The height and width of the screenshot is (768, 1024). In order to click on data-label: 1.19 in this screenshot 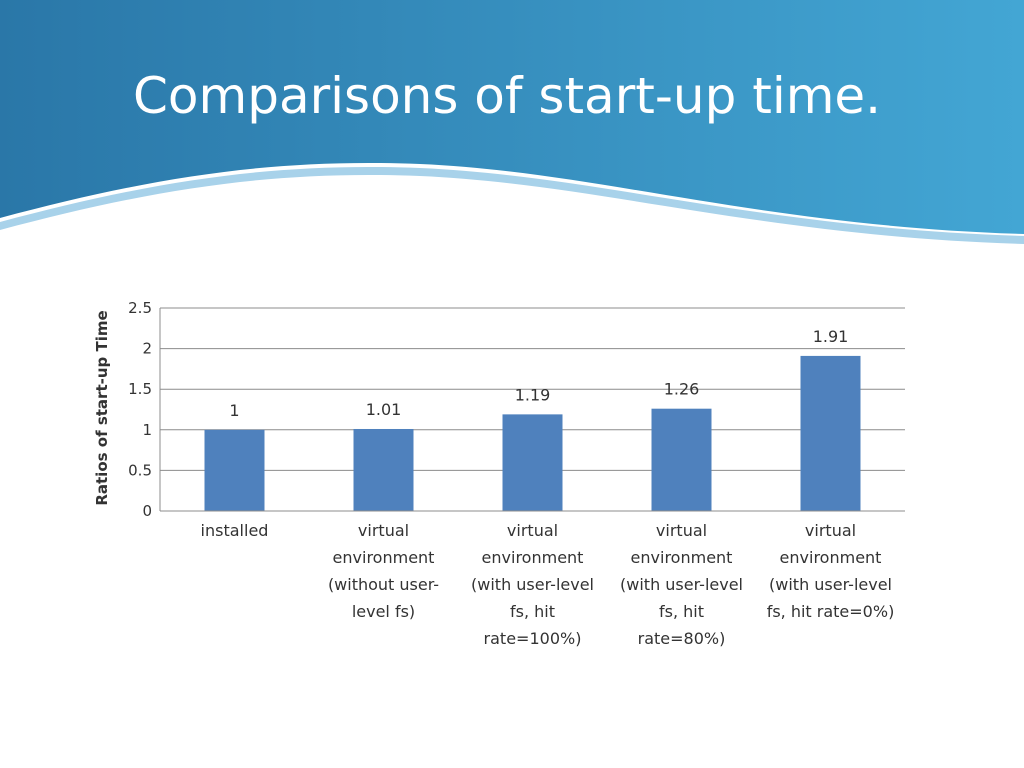, I will do `click(533, 394)`.